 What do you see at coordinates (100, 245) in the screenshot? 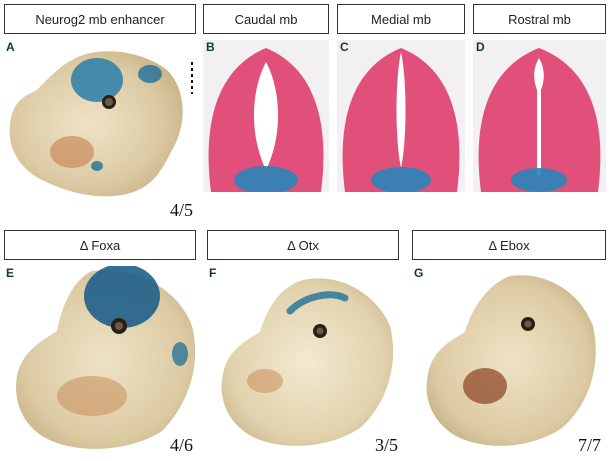
I see `header-delta-foxa: Δ Foxa` at bounding box center [100, 245].